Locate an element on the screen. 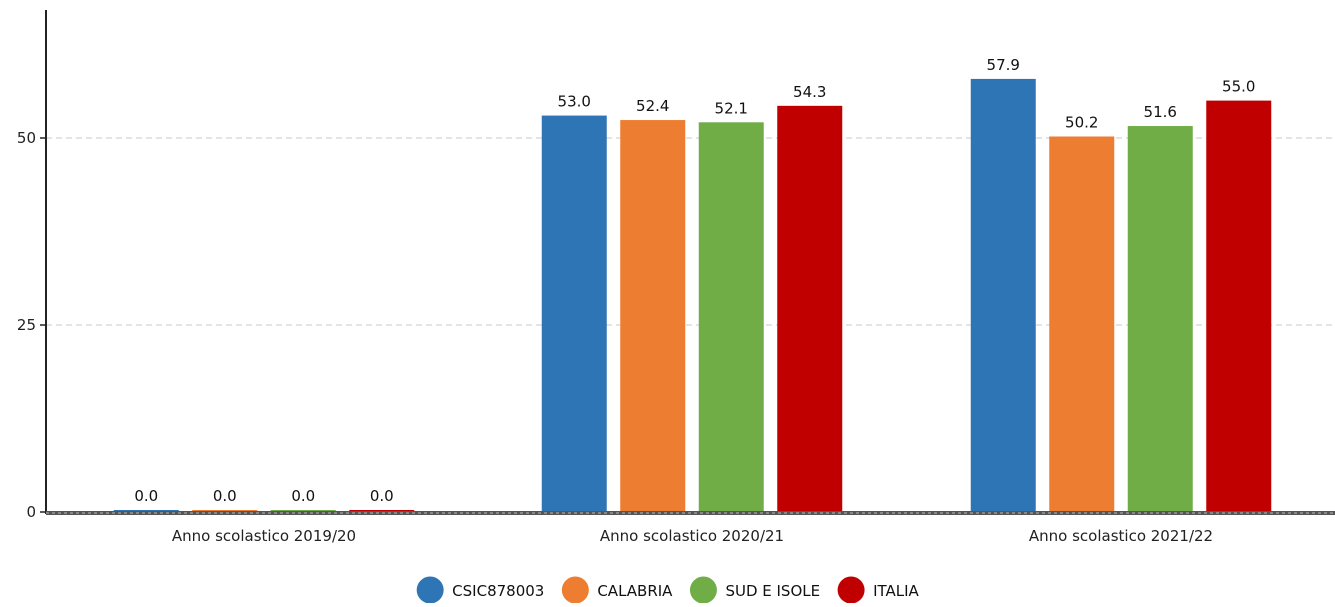  legend-item: SUD E ISOLE is located at coordinates (754, 590).